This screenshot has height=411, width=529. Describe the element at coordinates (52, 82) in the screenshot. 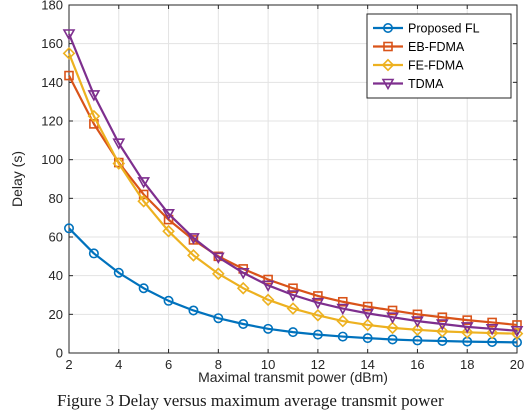

I see `y-tick-label: 140` at that location.